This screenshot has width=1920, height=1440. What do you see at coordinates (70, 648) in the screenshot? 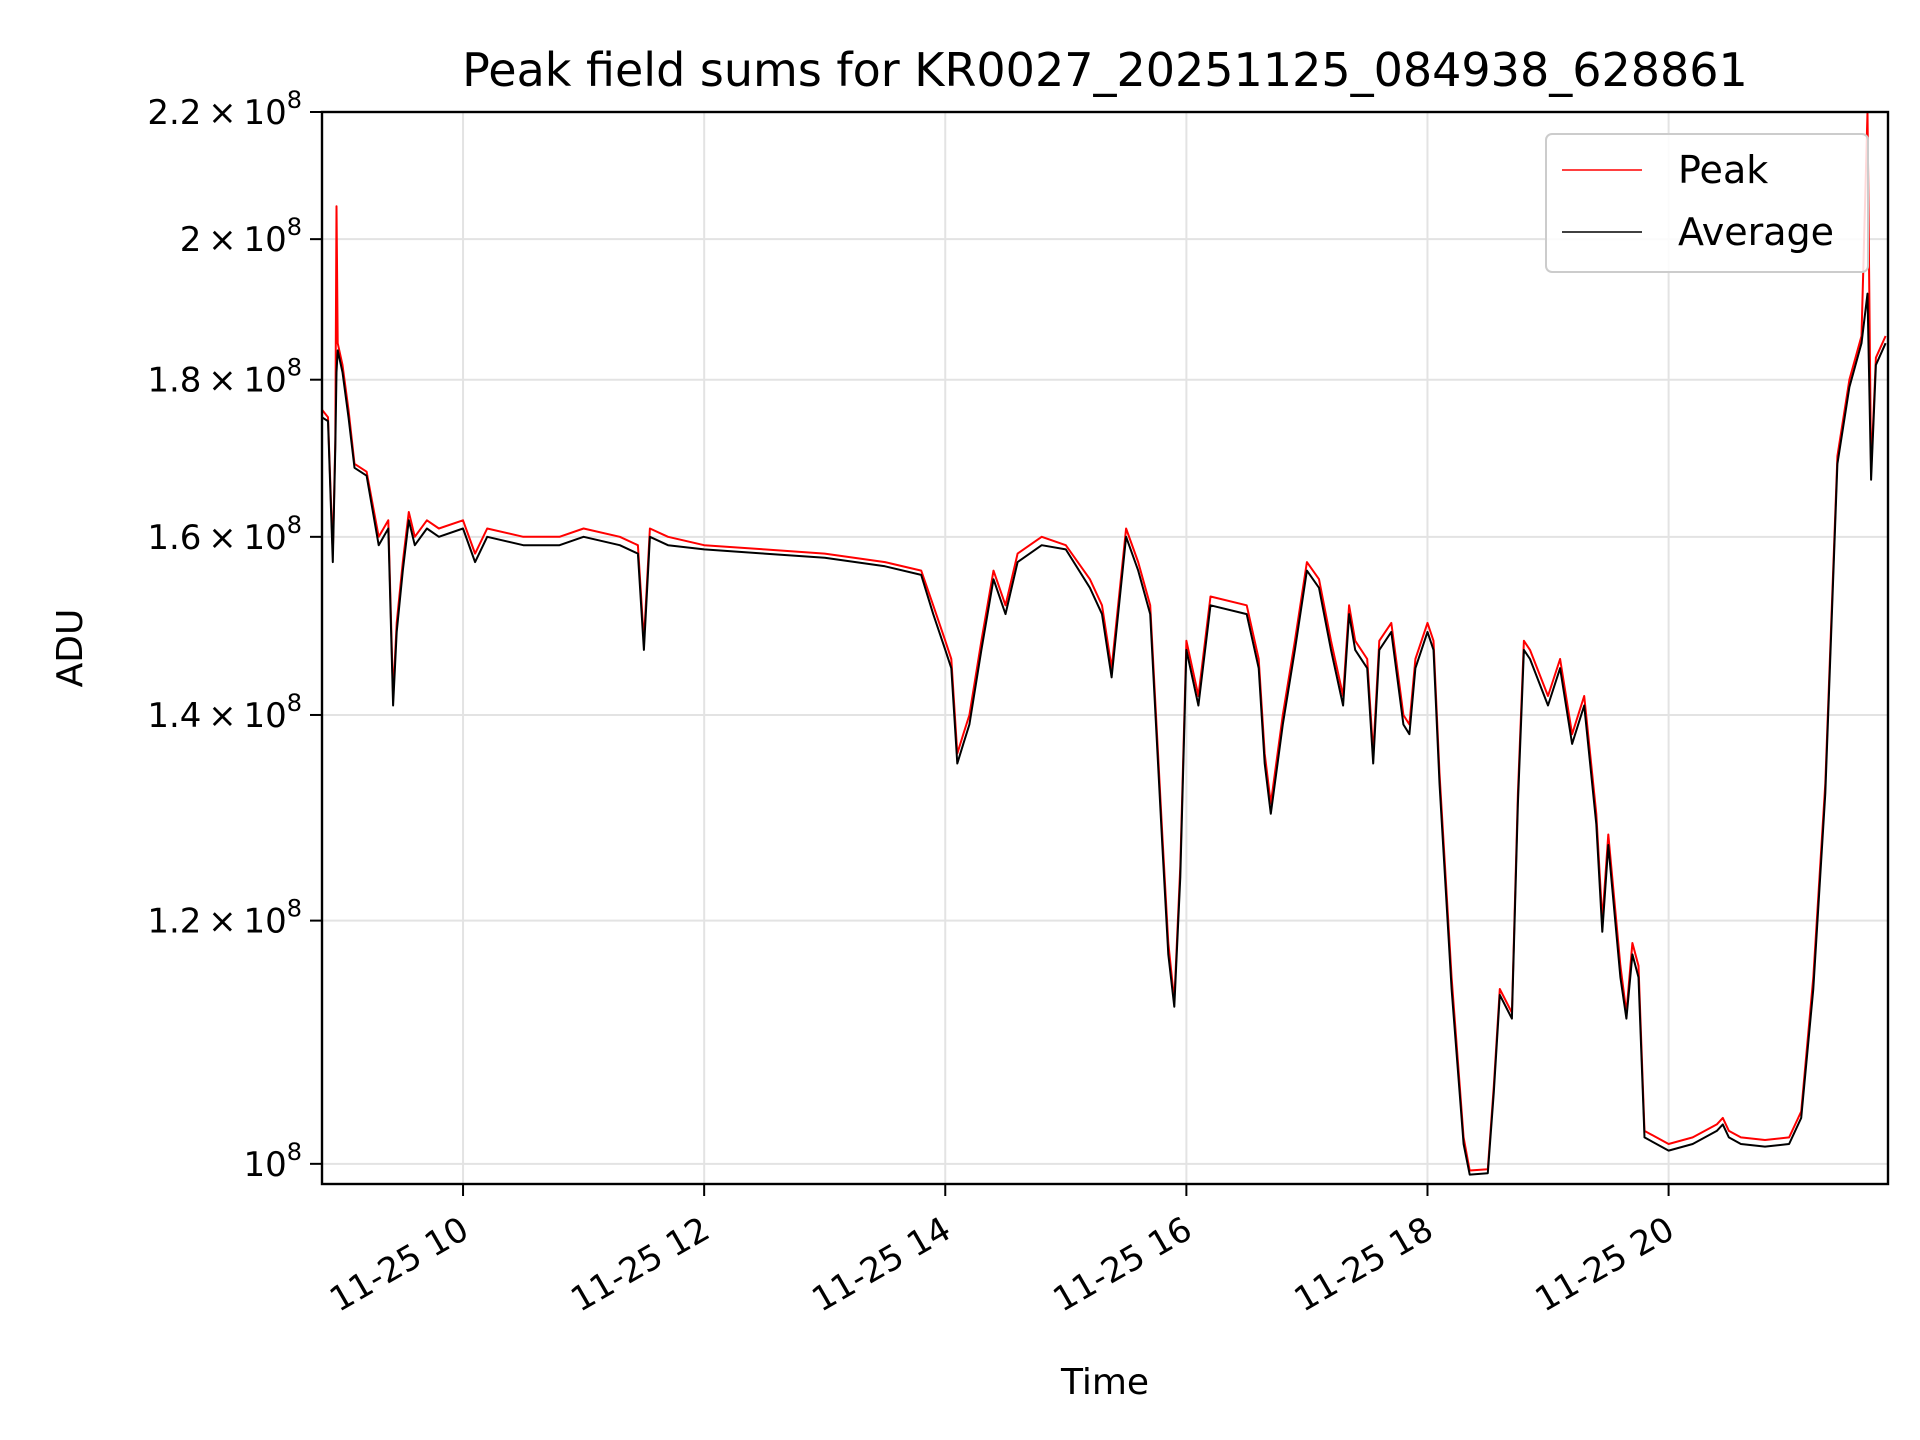
I see `y-axis-label: ADU` at bounding box center [70, 648].